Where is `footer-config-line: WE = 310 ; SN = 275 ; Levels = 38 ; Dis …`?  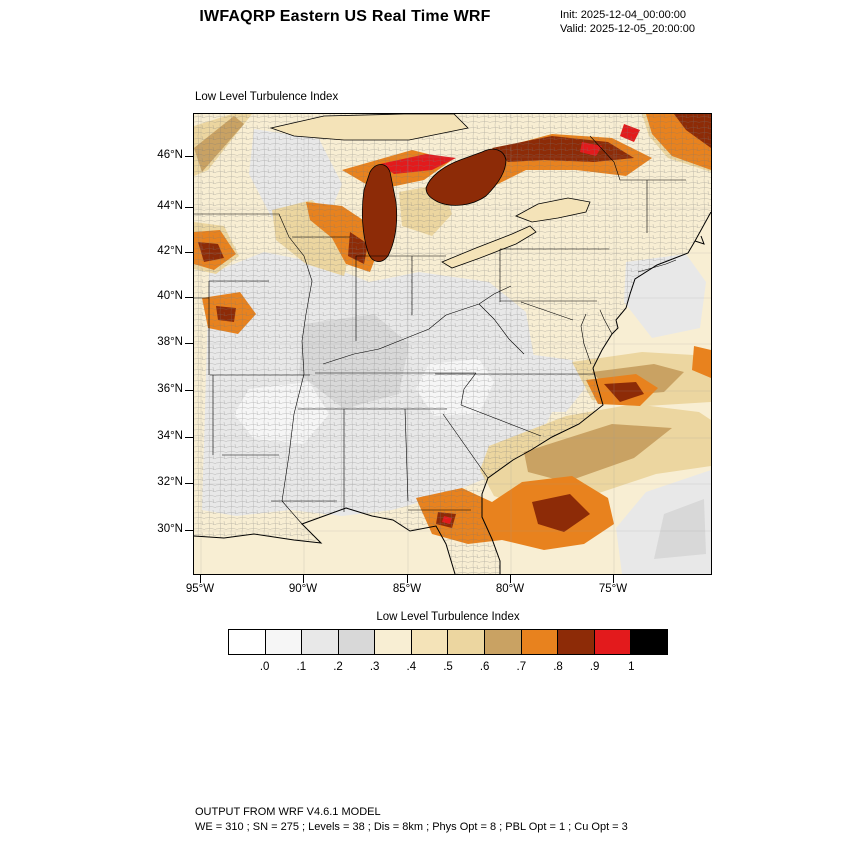 footer-config-line: WE = 310 ; SN = 275 ; Levels = 38 ; Dis … is located at coordinates (411, 827).